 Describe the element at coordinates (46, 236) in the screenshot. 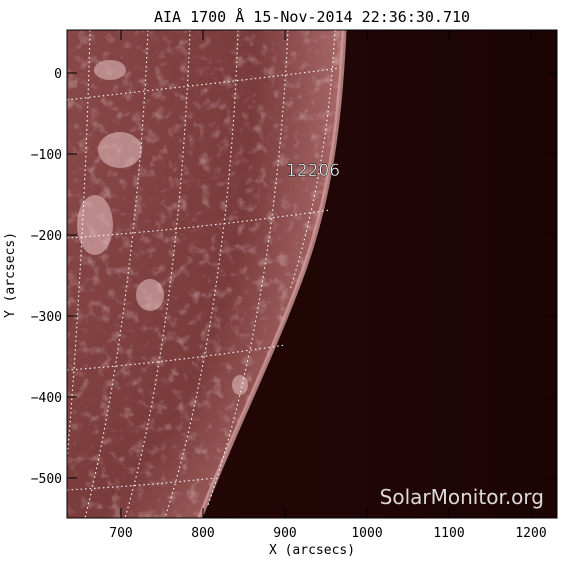

I see `y-tick-label: −200` at that location.